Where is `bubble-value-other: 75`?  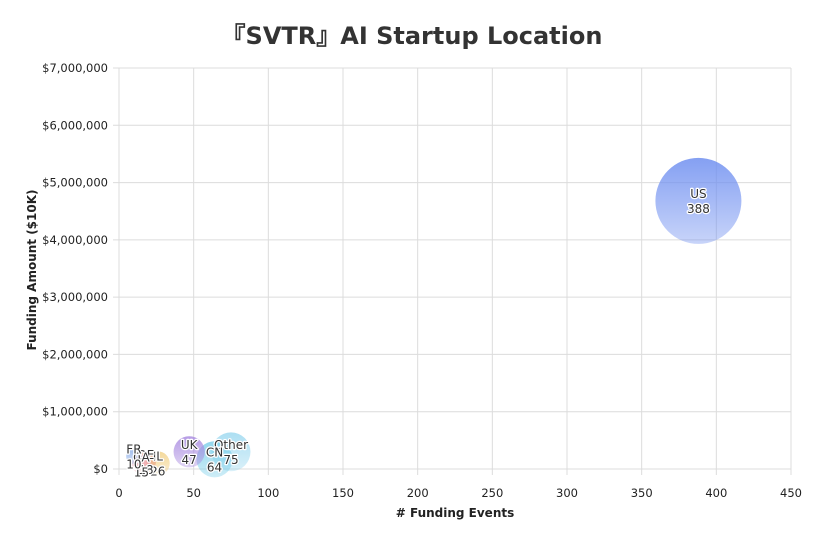 bubble-value-other: 75 is located at coordinates (230, 460).